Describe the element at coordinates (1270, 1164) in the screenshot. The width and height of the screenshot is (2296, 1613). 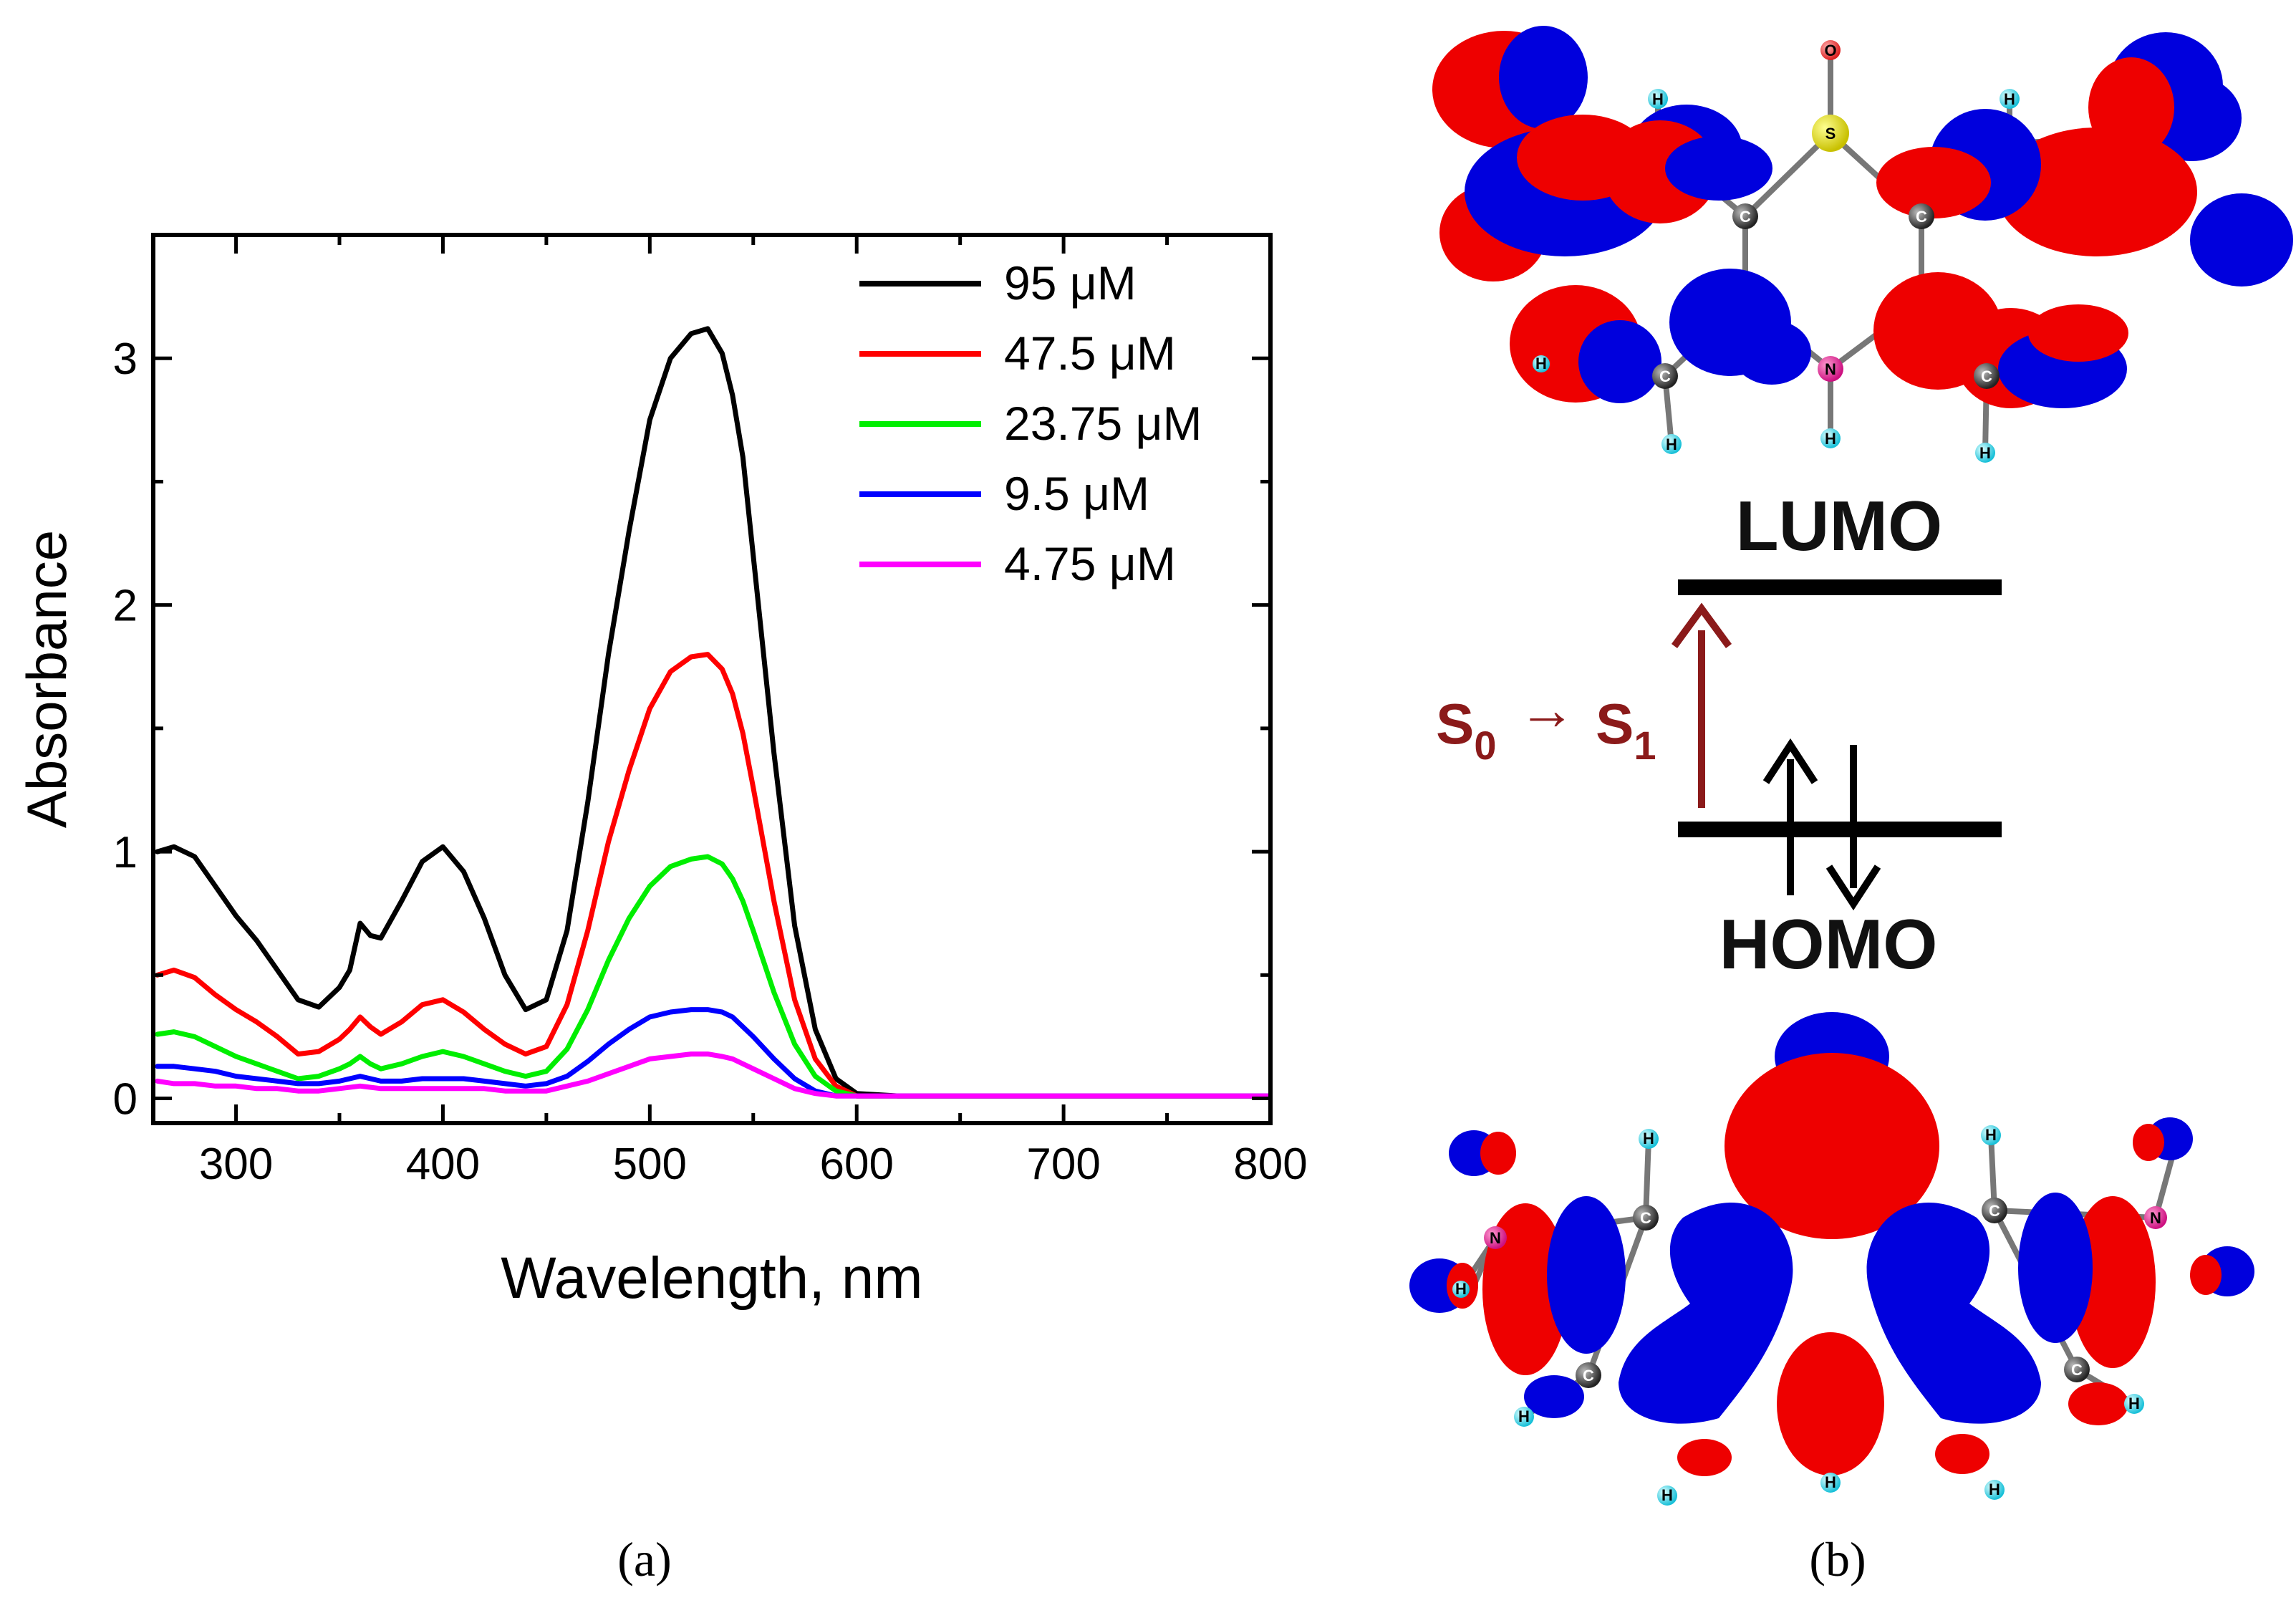
I see `x-tick-label: 800` at that location.